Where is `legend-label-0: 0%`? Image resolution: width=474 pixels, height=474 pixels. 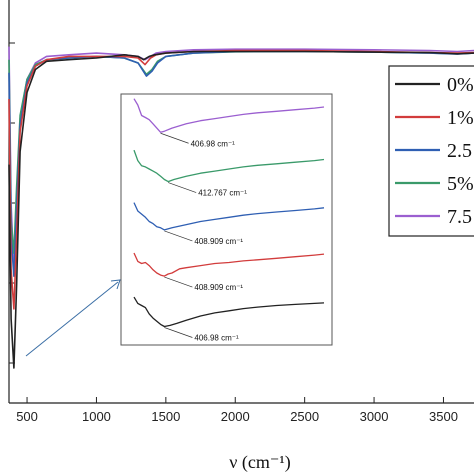
legend-label-0: 0% is located at coordinates (460, 85).